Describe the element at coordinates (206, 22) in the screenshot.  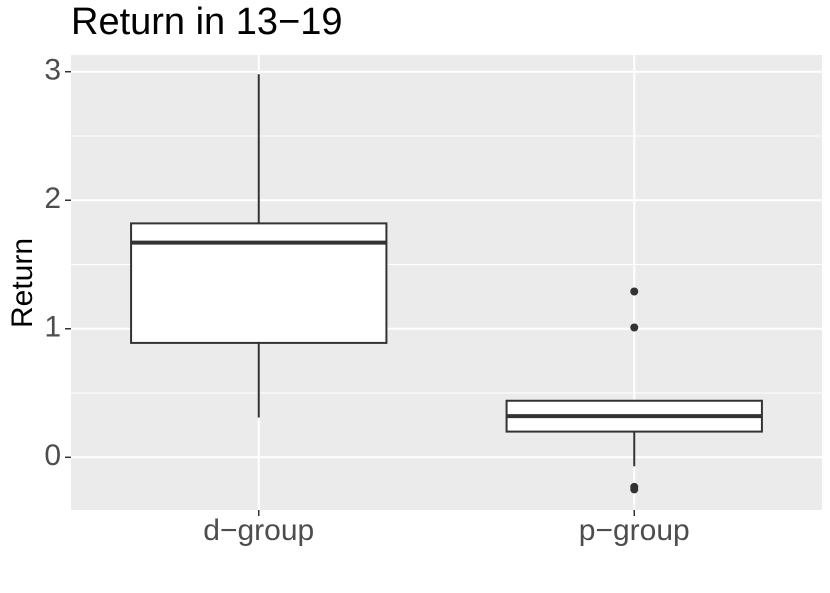
I see `chart-title: Return in 13−19` at that location.